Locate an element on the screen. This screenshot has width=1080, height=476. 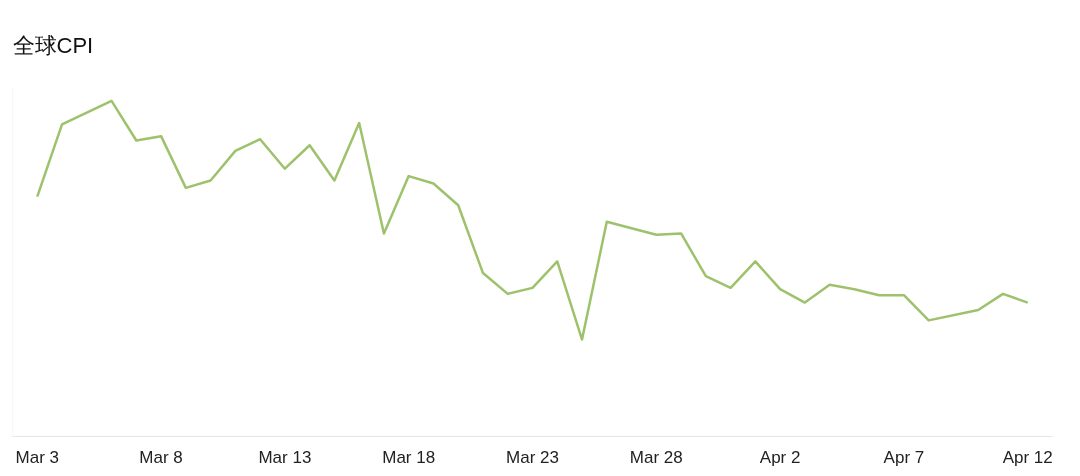
x-tick-label: Mar 3 is located at coordinates (37, 457).